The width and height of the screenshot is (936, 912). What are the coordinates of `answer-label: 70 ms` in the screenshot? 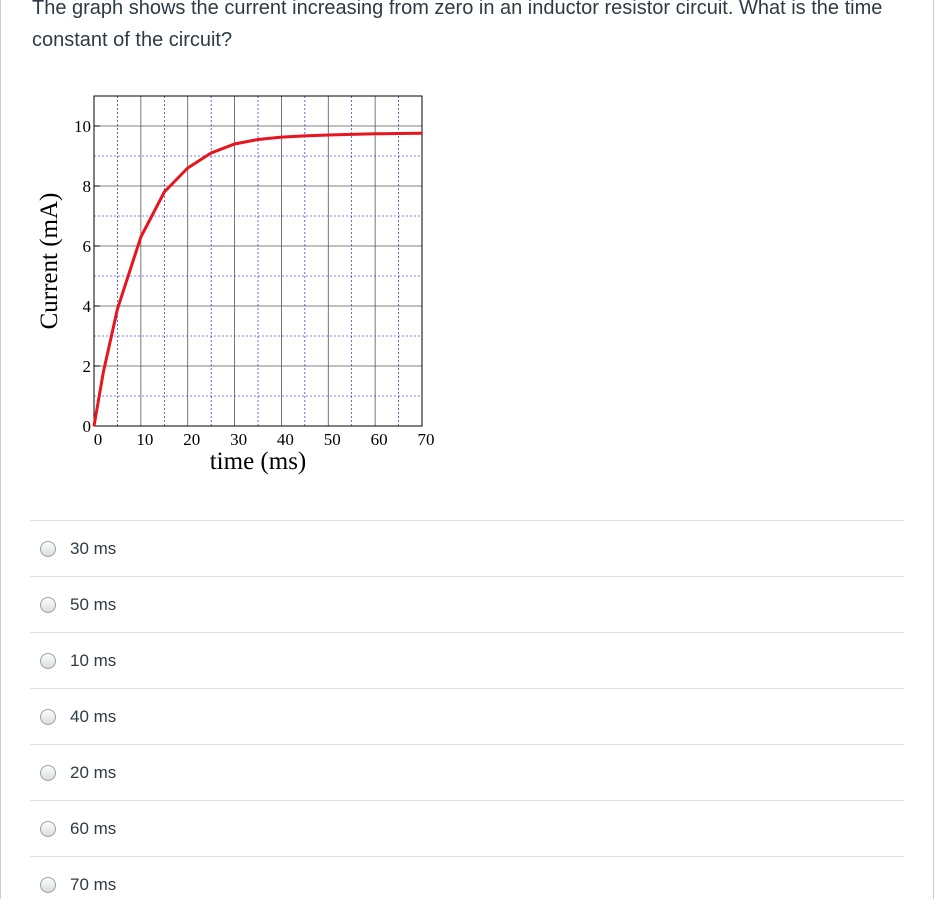 It's located at (93, 884).